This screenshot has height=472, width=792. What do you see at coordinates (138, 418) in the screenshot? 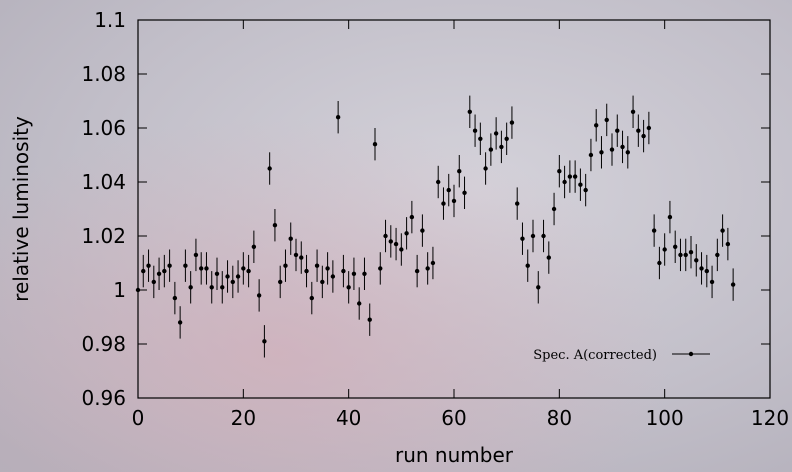
I see `x-tick-label: 0` at bounding box center [138, 418].